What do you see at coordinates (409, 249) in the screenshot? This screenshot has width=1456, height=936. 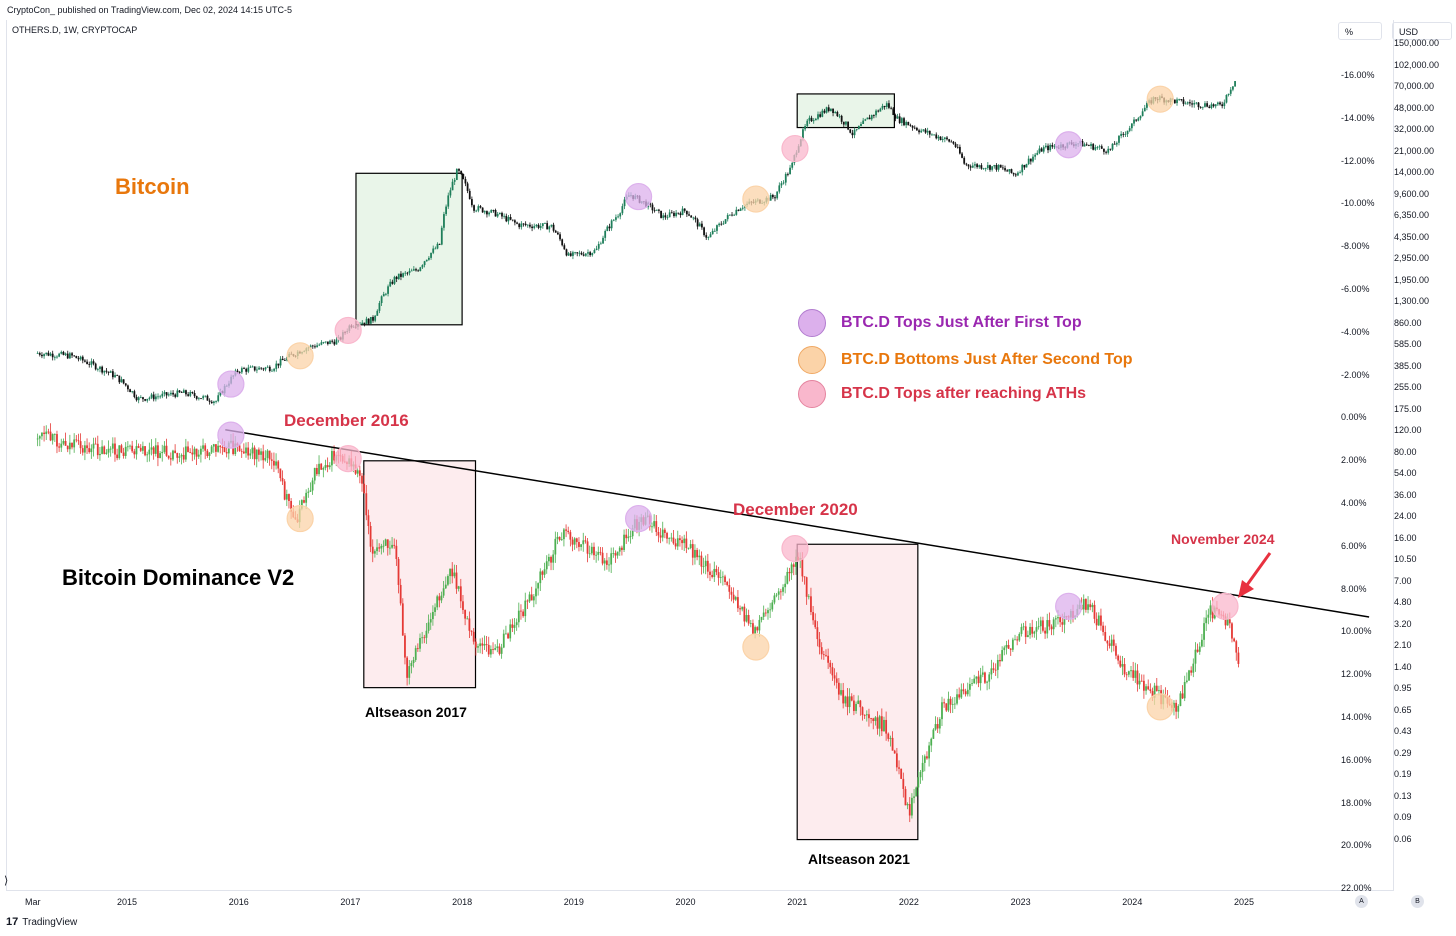 I see `bull-box-2017` at bounding box center [409, 249].